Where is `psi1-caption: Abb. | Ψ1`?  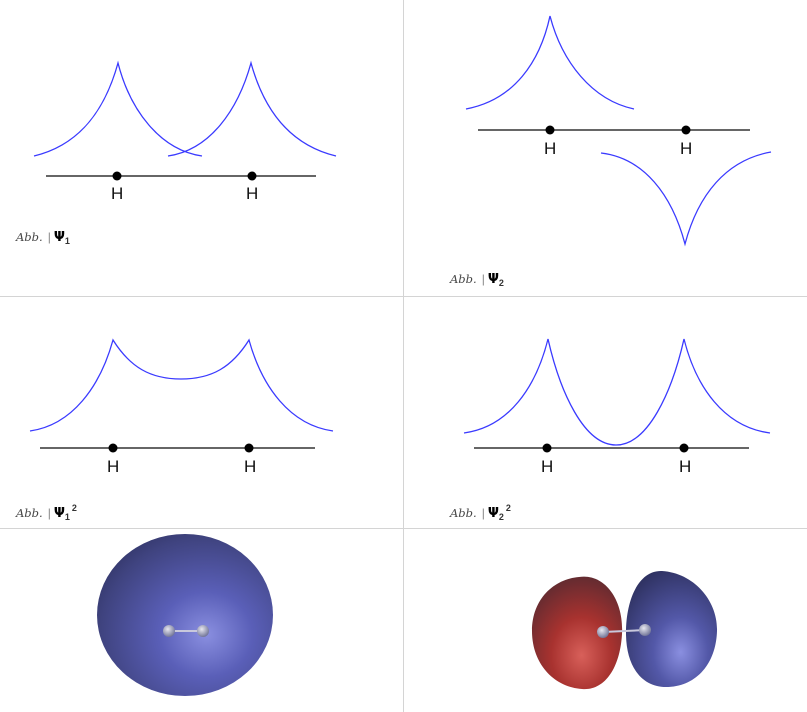 psi1-caption: Abb. | Ψ1 is located at coordinates (43, 238).